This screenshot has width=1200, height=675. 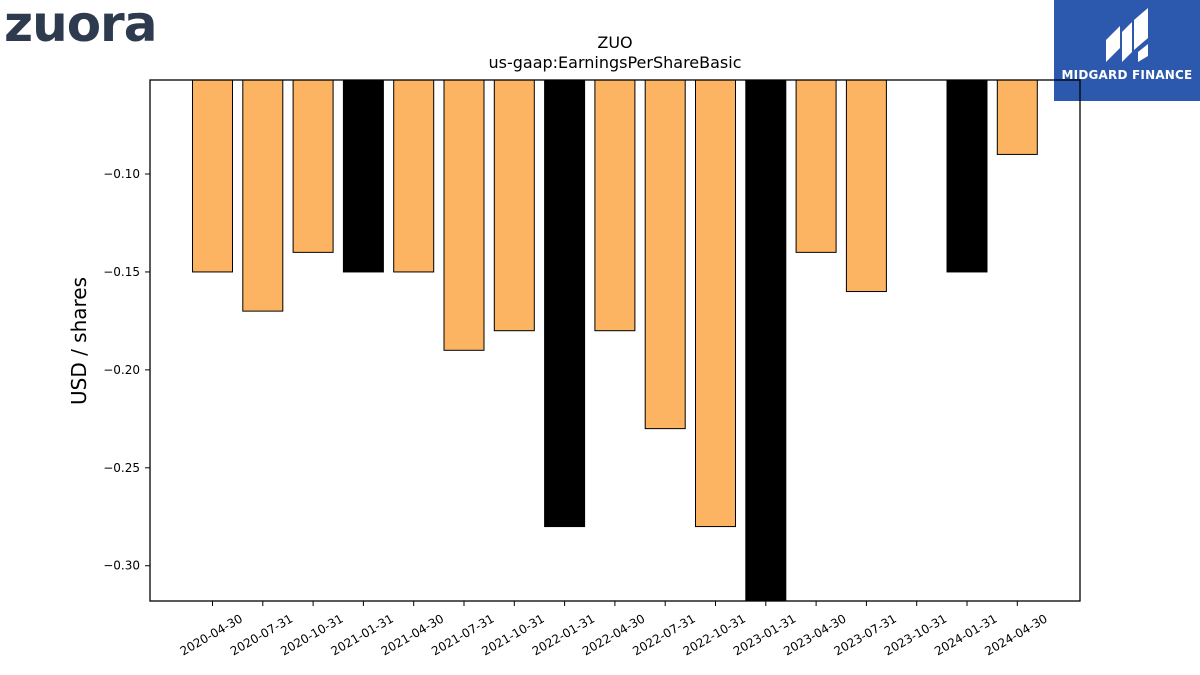 I want to click on partner-name: MIDGARD FINANCE, so click(x=1127, y=75).